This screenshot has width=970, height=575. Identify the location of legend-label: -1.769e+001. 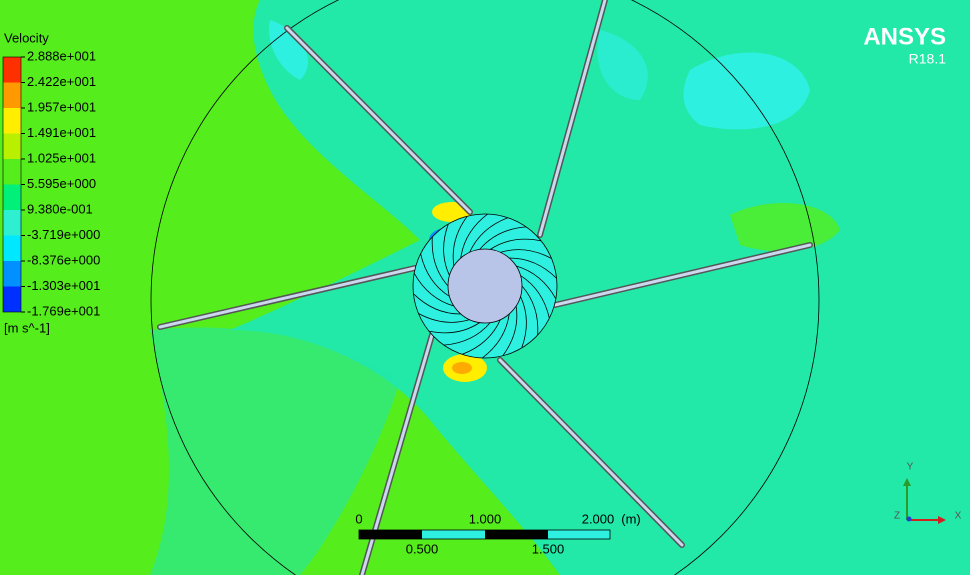
(63, 310).